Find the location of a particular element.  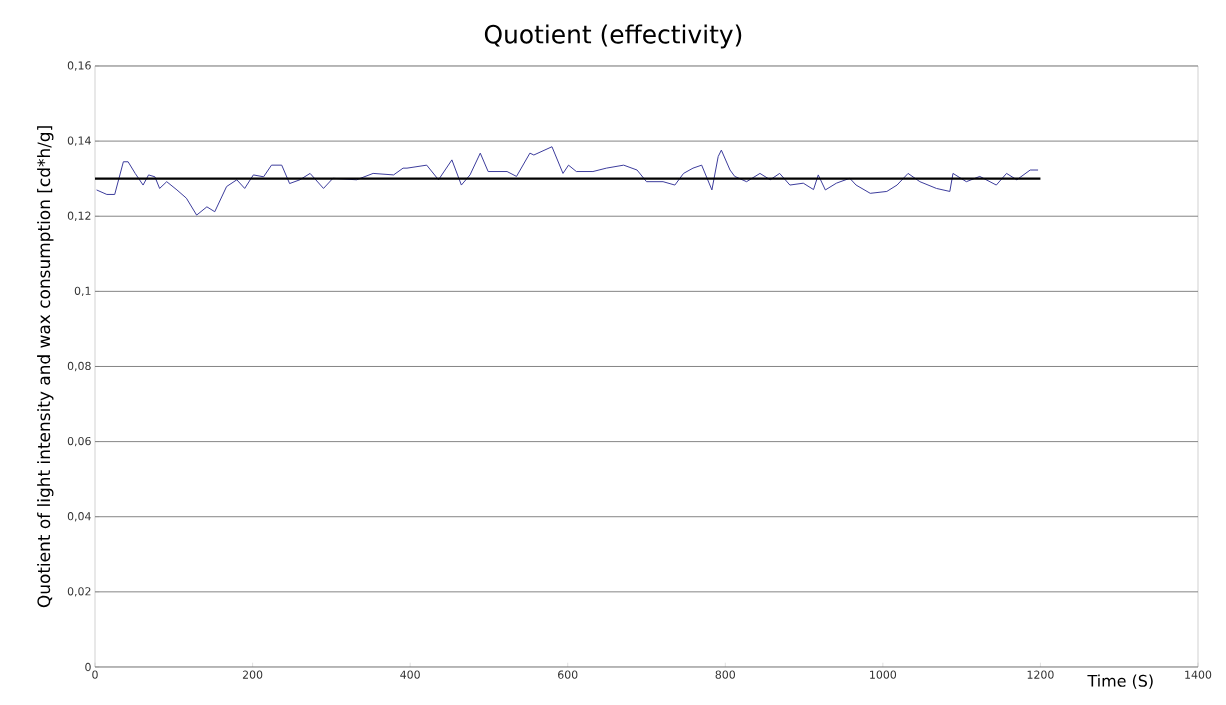

x-tick-label: 800 is located at coordinates (725, 674).